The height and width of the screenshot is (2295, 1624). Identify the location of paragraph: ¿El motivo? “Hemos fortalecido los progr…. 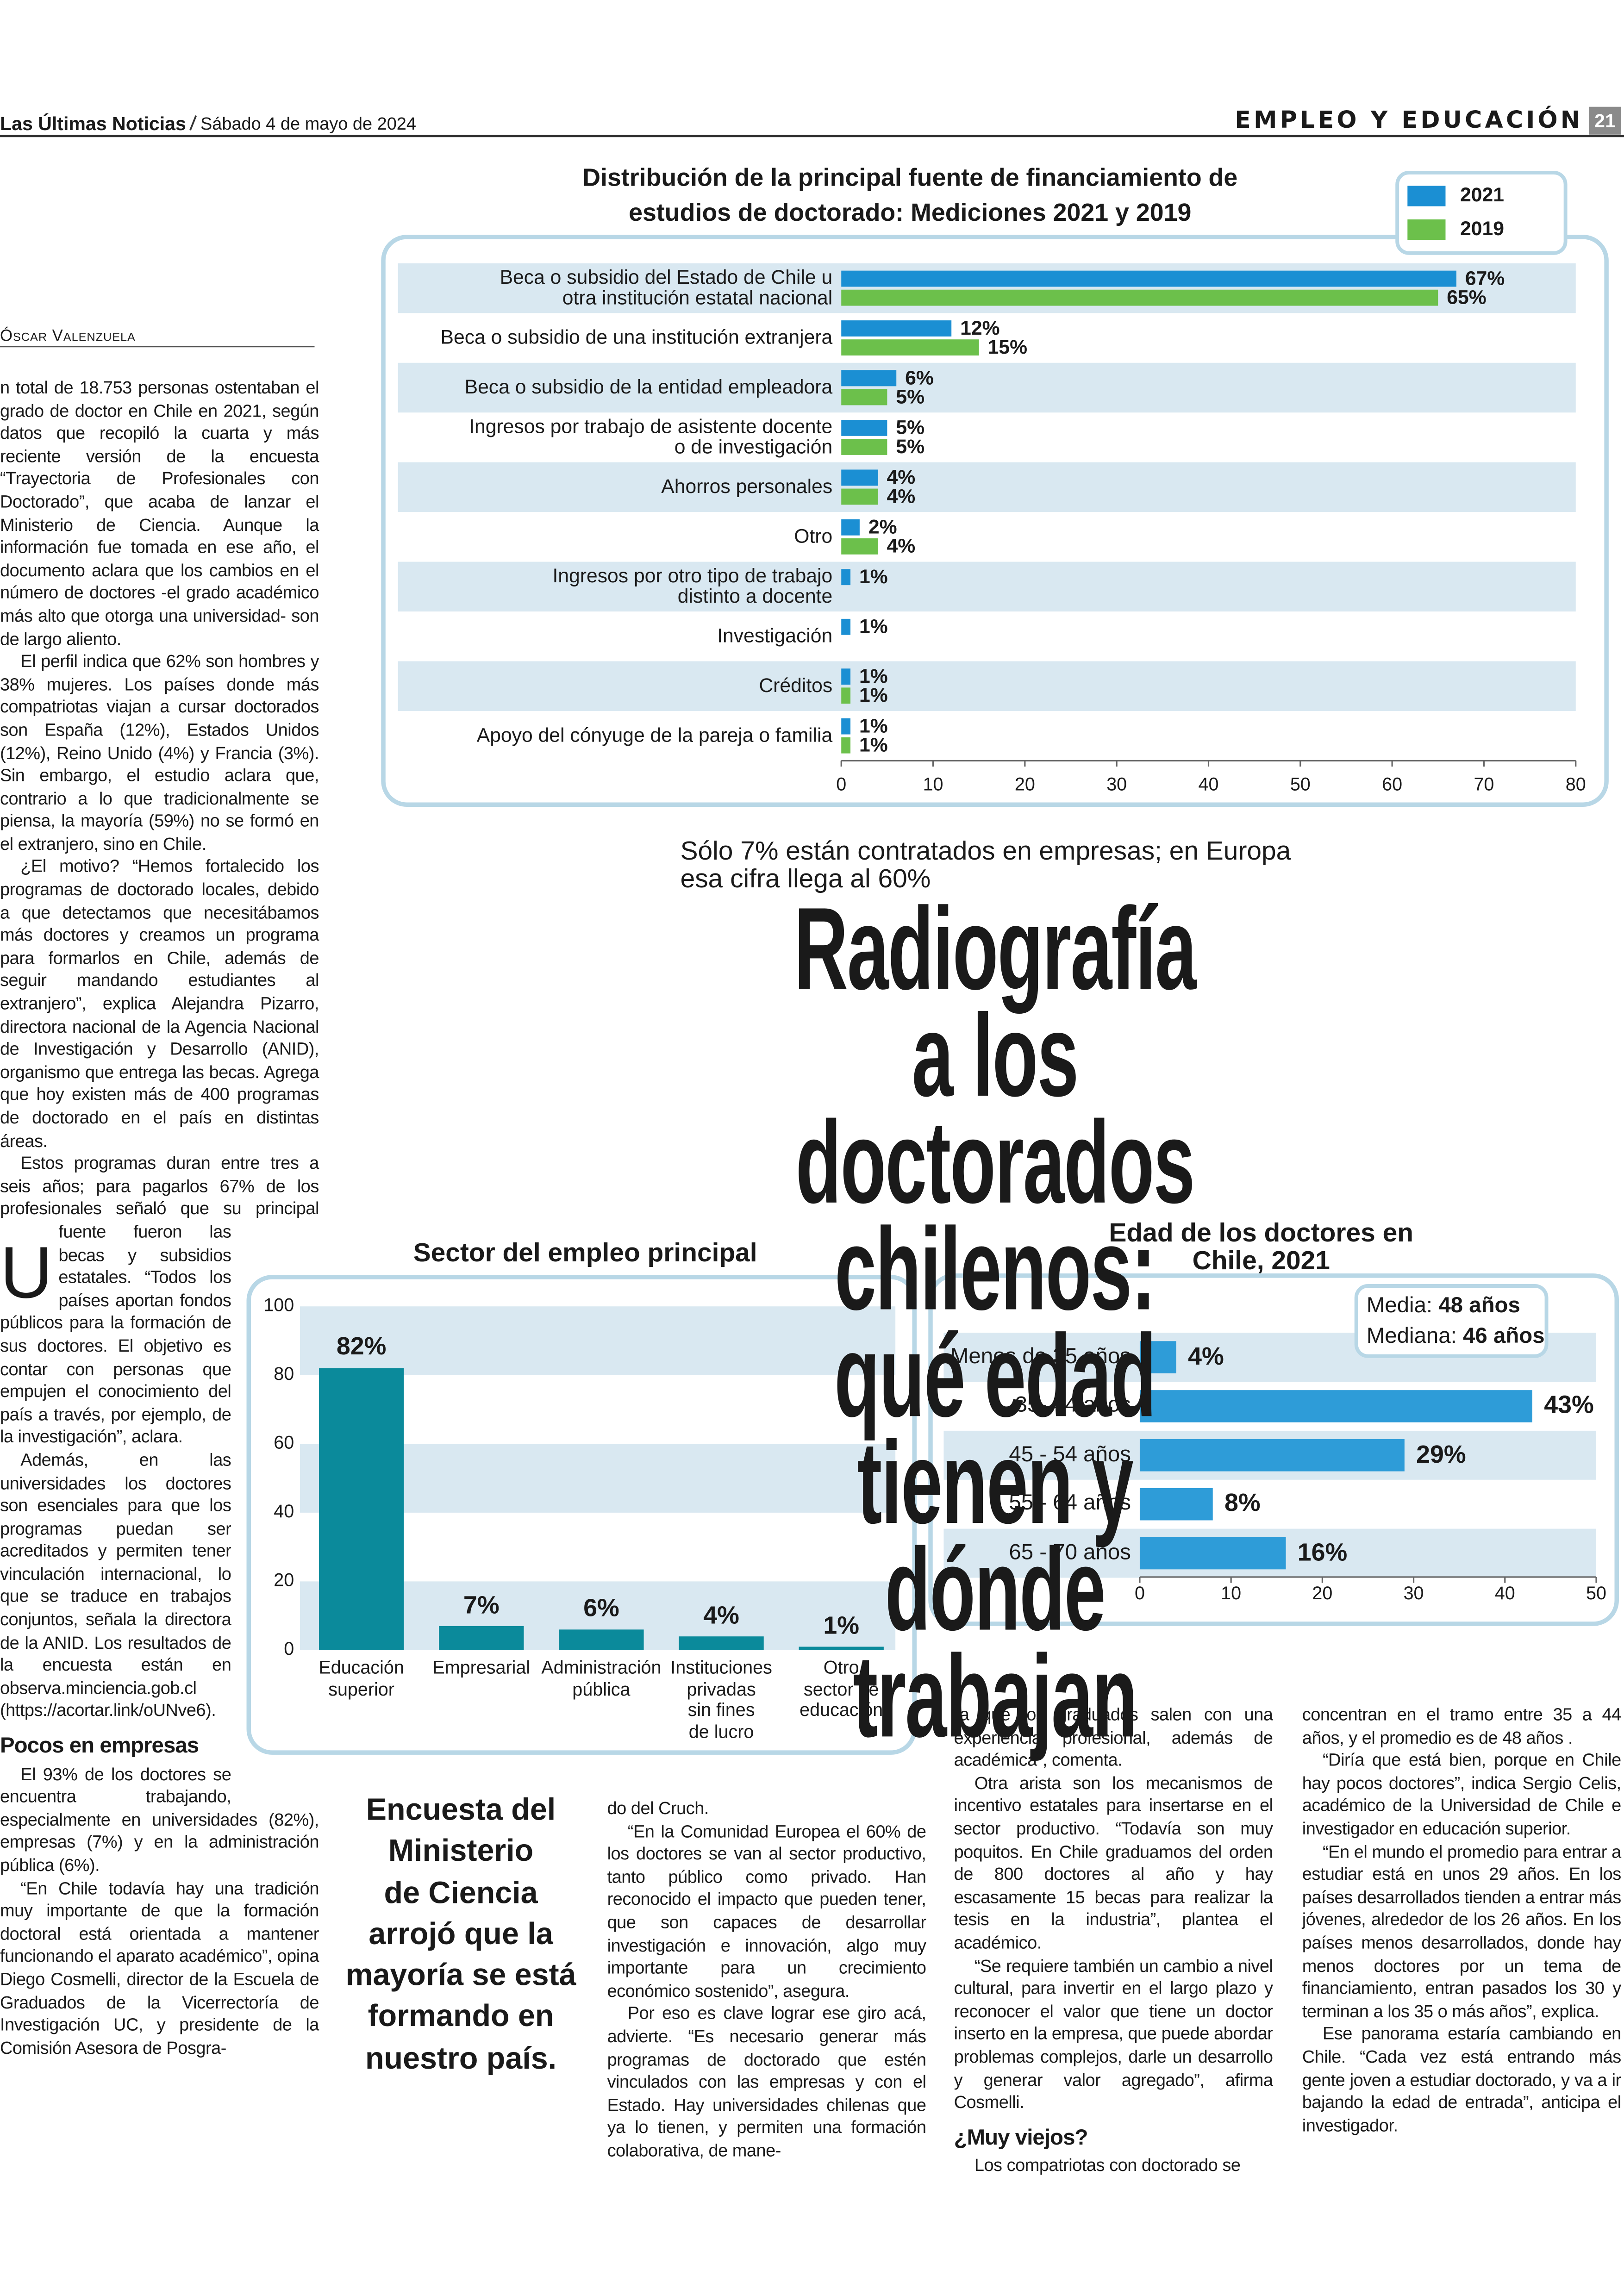
(159, 1003).